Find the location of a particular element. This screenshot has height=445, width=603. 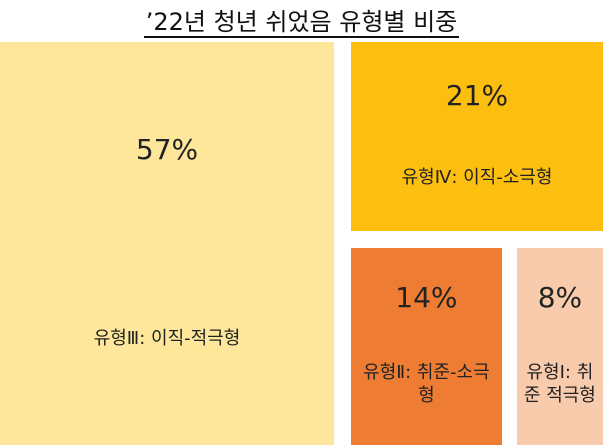

value-label: 8% is located at coordinates (560, 297).